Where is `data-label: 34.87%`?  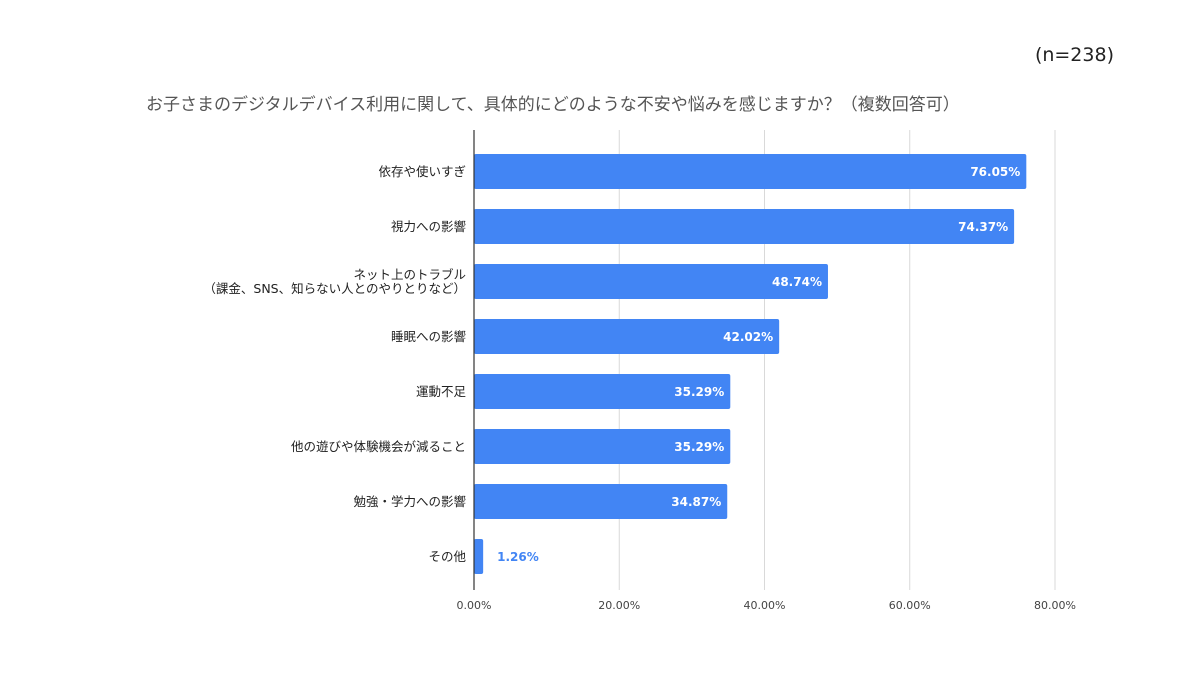
data-label: 34.87% is located at coordinates (696, 502).